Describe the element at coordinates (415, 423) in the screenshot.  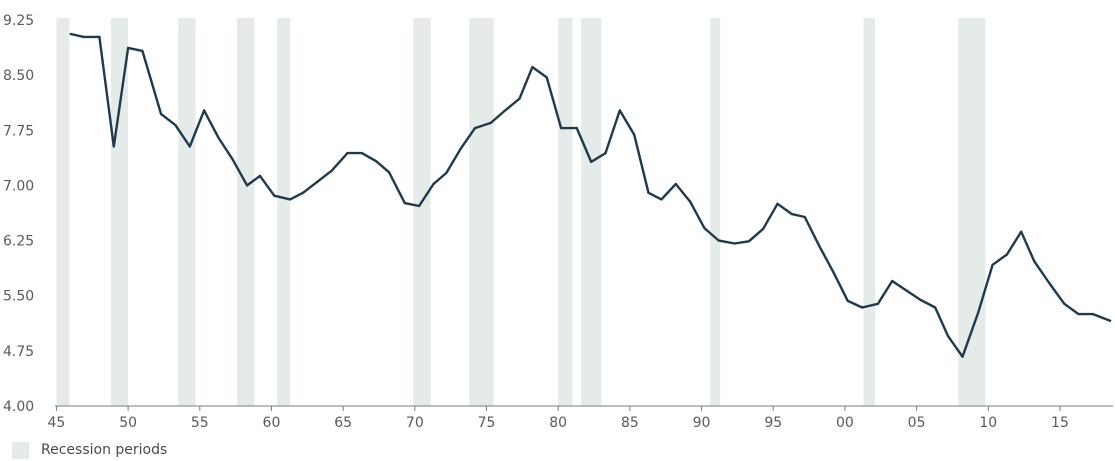
I see `x-tick-label: 70` at that location.